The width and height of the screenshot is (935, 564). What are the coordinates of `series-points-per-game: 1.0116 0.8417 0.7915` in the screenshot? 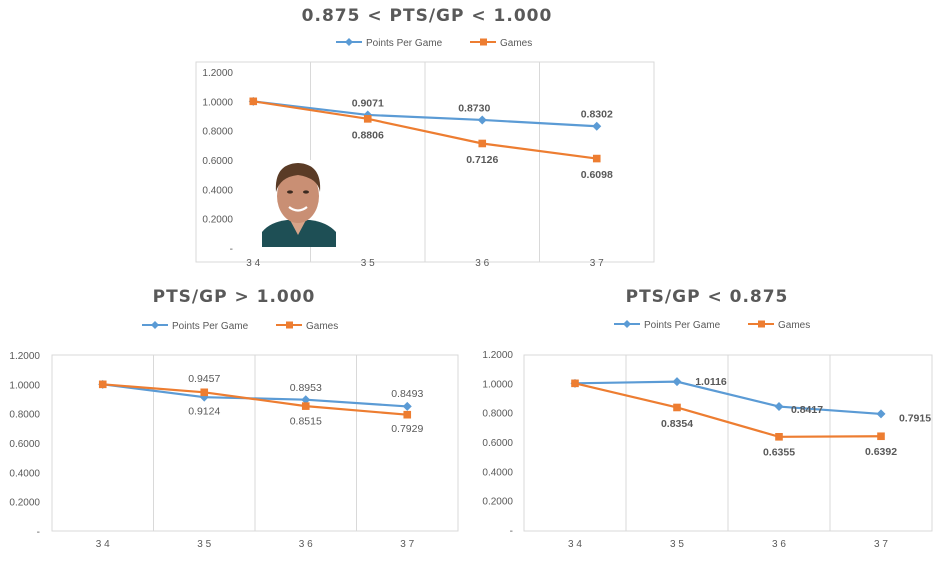 It's located at (750, 400).